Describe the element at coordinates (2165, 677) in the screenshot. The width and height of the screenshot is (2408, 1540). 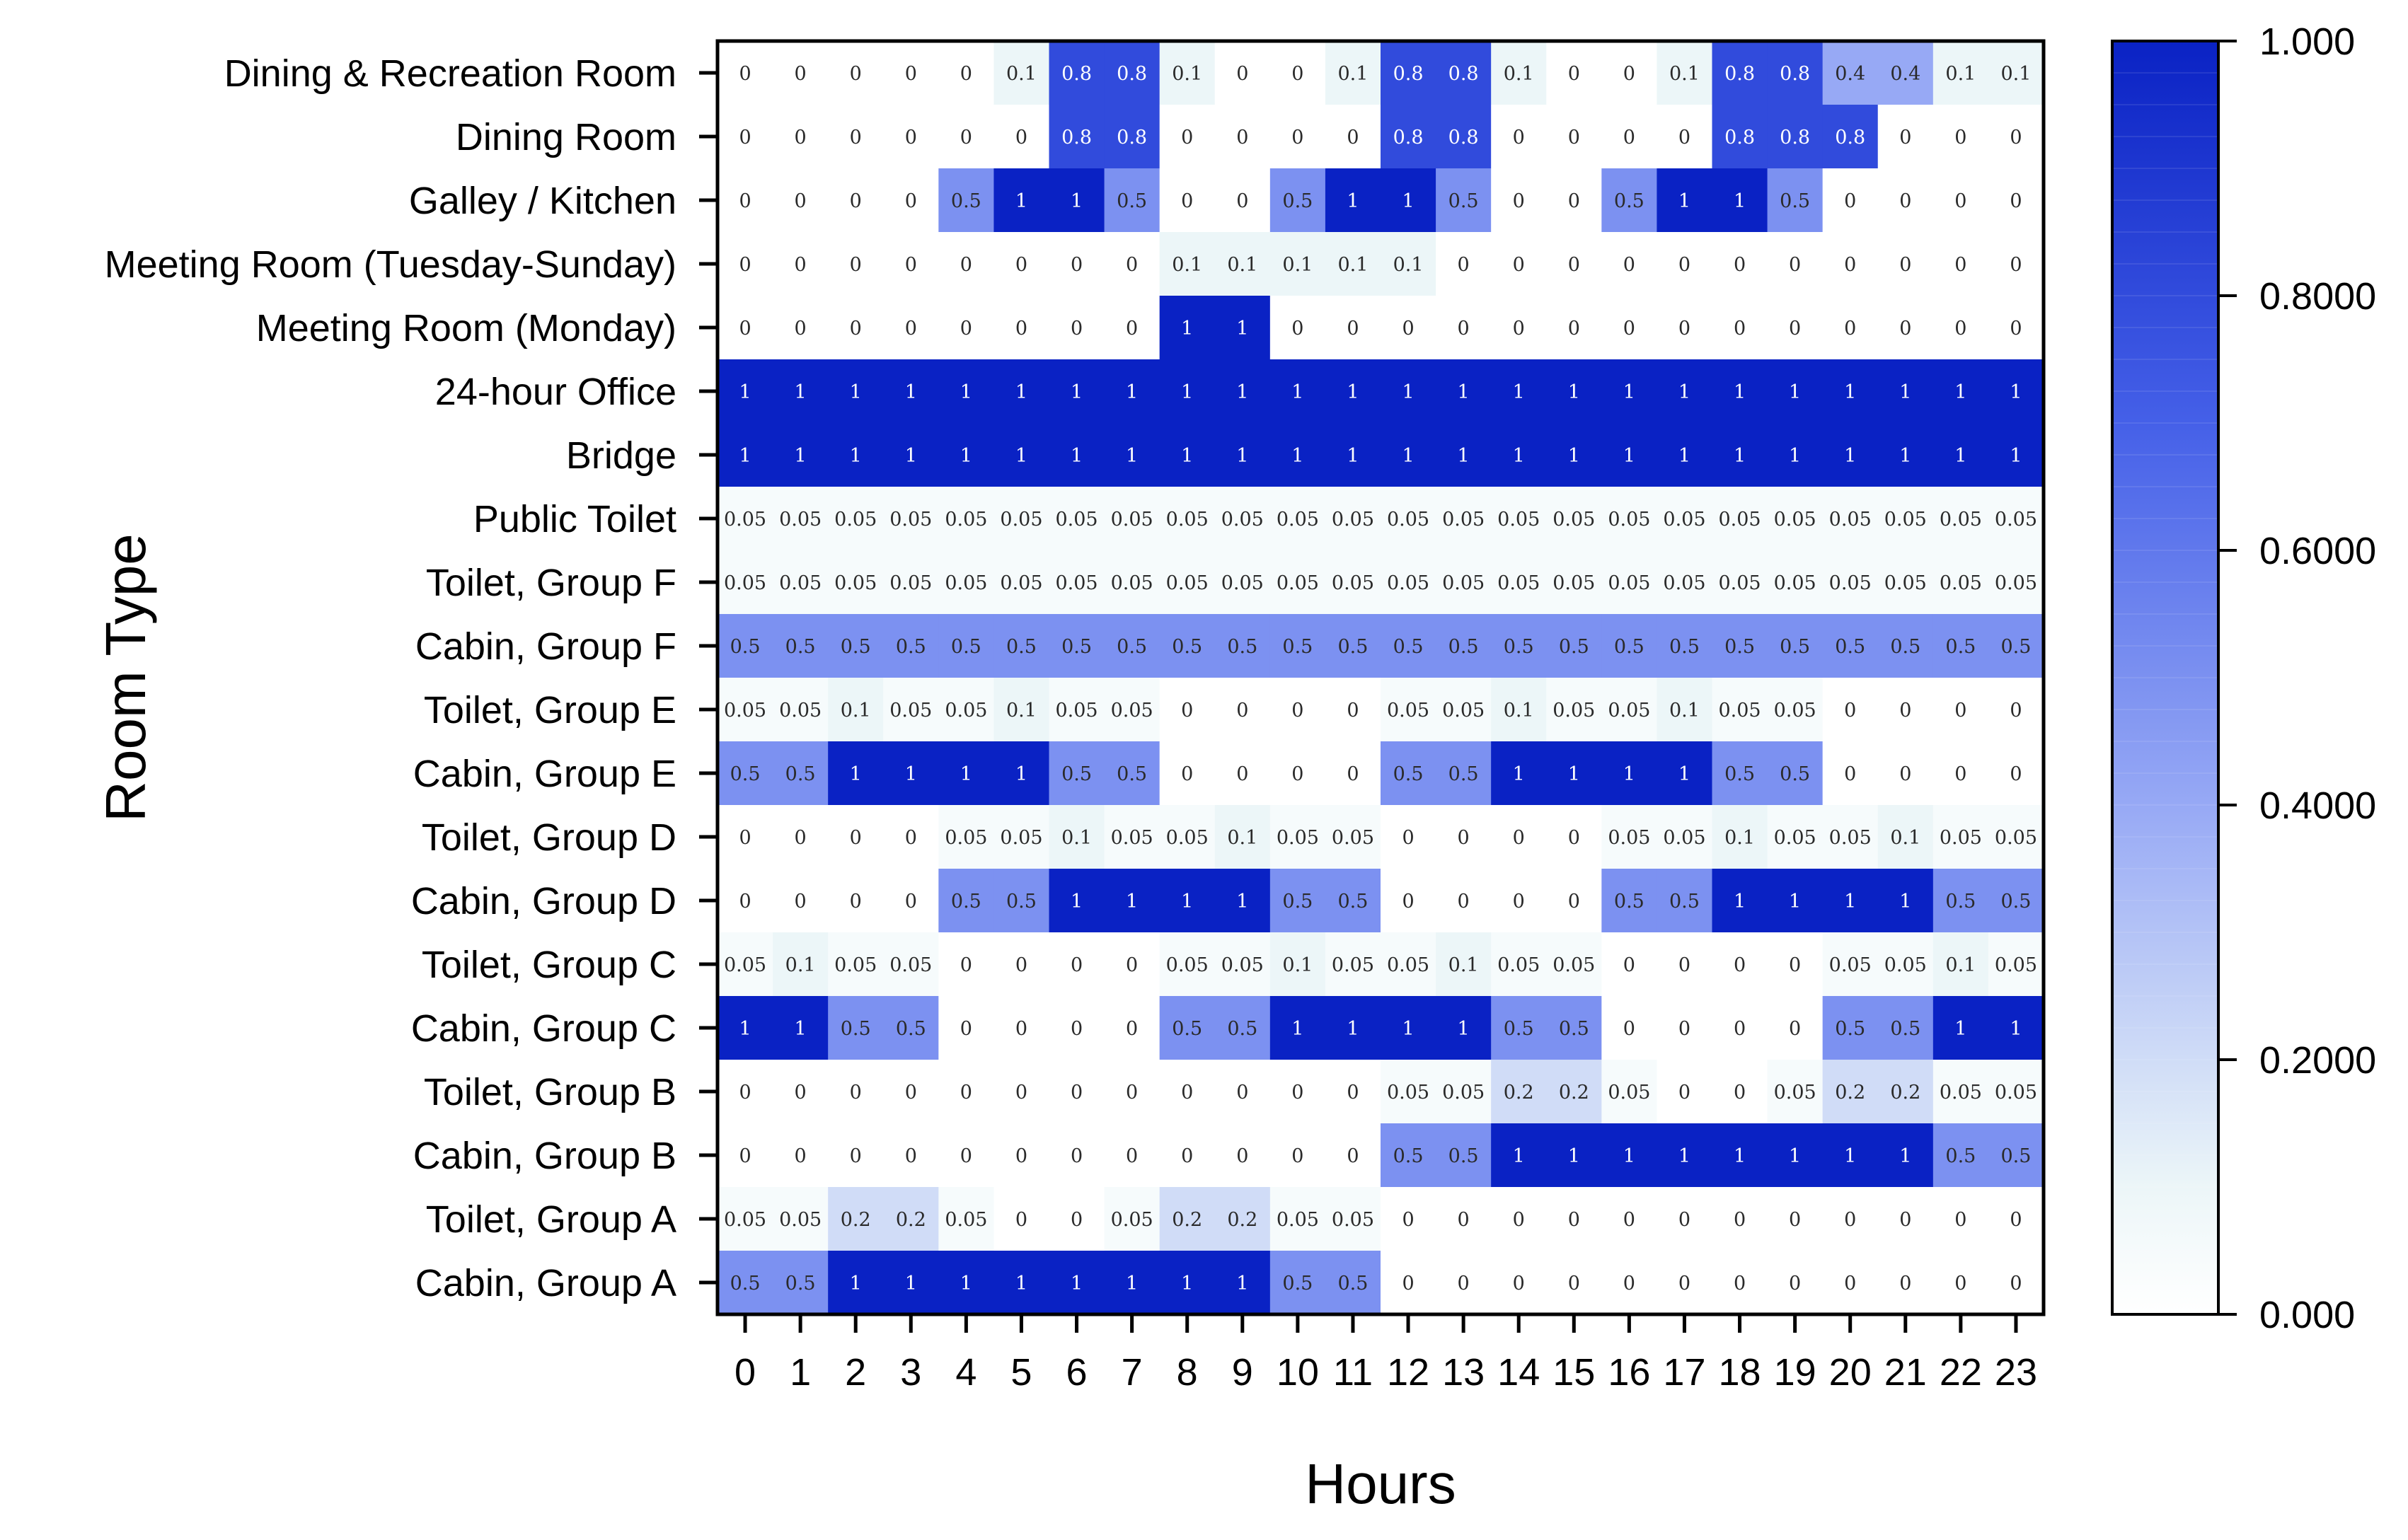
I see `colorbar-gradient` at that location.